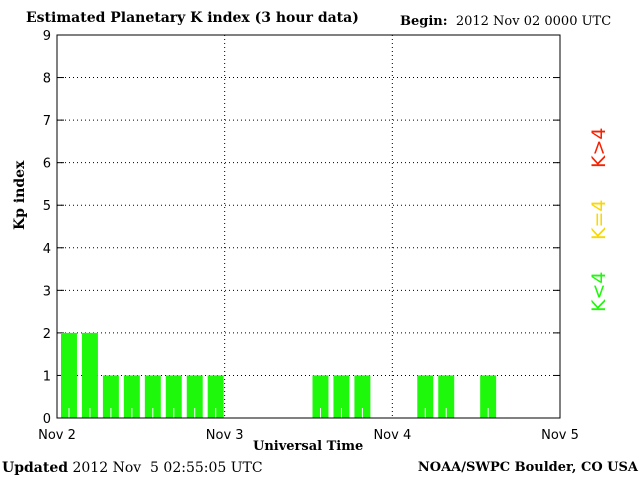 Image resolution: width=640 pixels, height=480 pixels. What do you see at coordinates (57, 435) in the screenshot?
I see `x-tick-label: Nov 2` at bounding box center [57, 435].